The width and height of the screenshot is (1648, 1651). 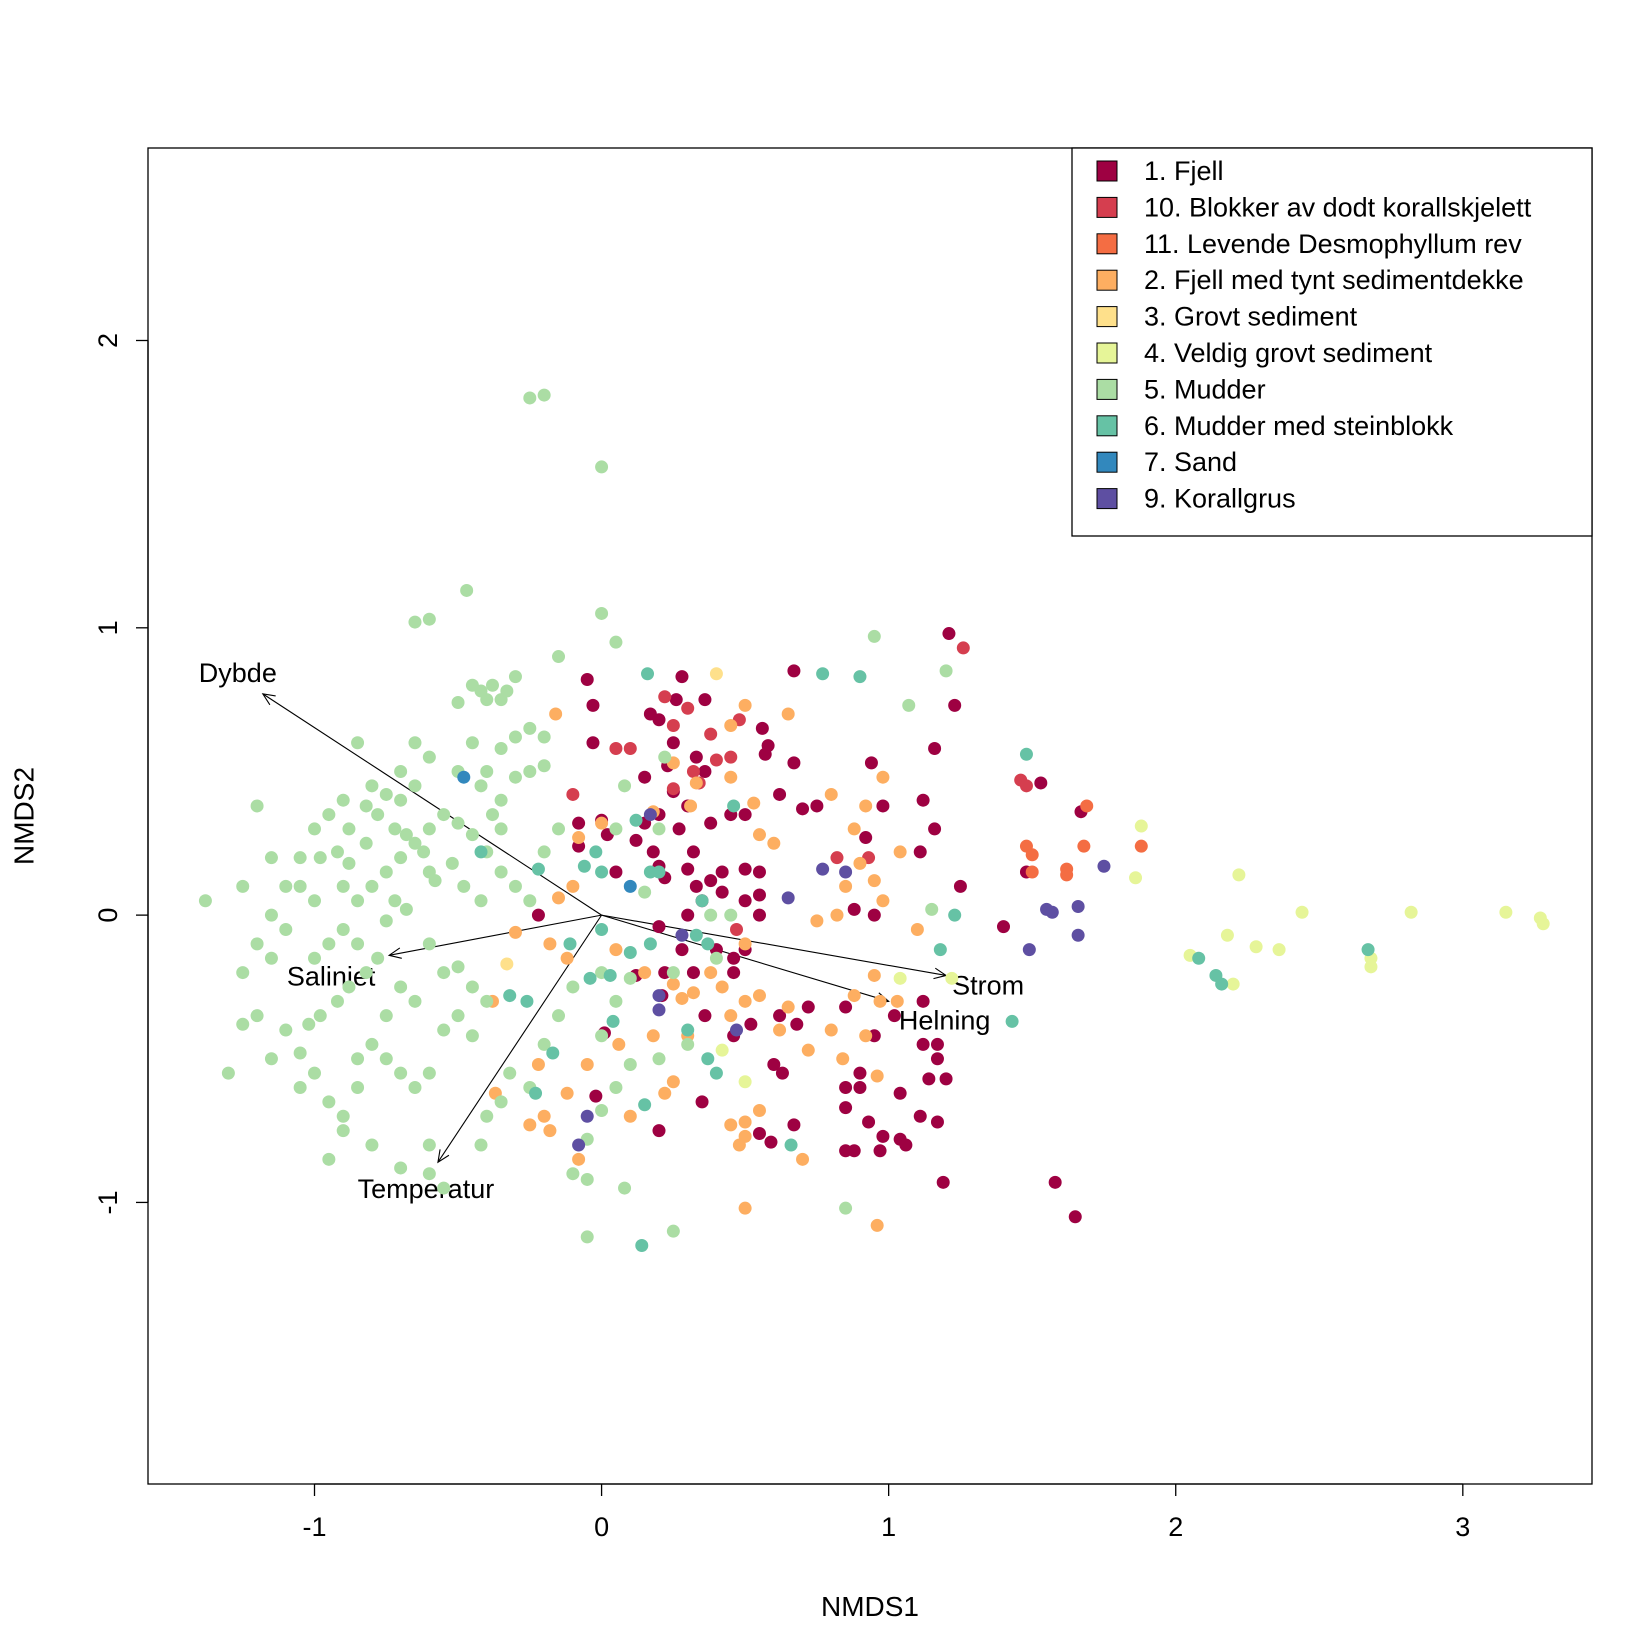 I want to click on legend-swatch, so click(x=1107, y=462).